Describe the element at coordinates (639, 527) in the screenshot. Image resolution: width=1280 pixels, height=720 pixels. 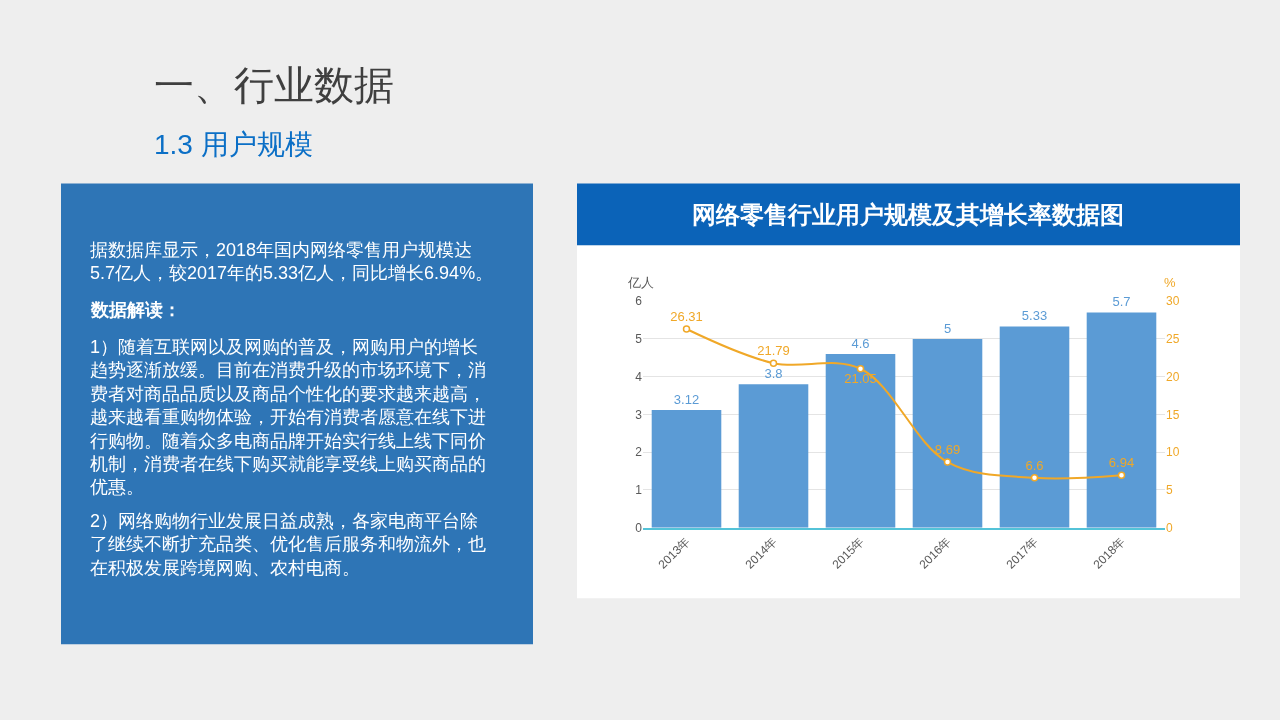
I see `y-tick-label: 0` at that location.